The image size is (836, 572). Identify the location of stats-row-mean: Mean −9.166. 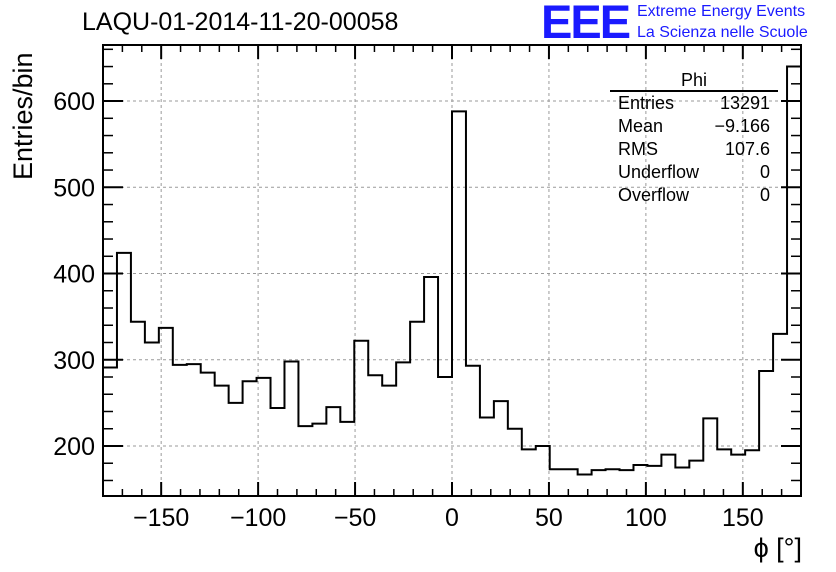
(694, 126).